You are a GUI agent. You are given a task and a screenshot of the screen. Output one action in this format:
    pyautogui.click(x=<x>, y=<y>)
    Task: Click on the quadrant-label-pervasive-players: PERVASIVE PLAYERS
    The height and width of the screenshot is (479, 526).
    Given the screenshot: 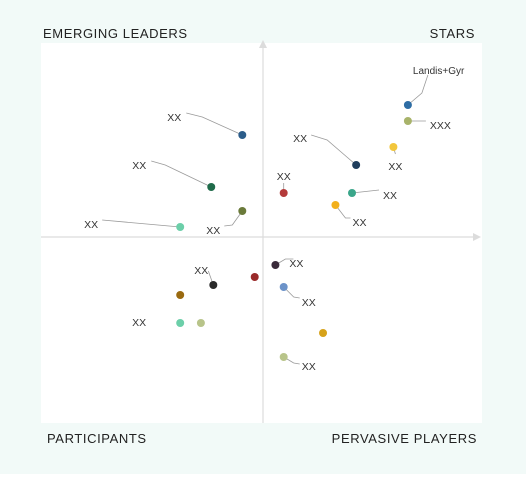 What is the action you would take?
    pyautogui.click(x=404, y=438)
    